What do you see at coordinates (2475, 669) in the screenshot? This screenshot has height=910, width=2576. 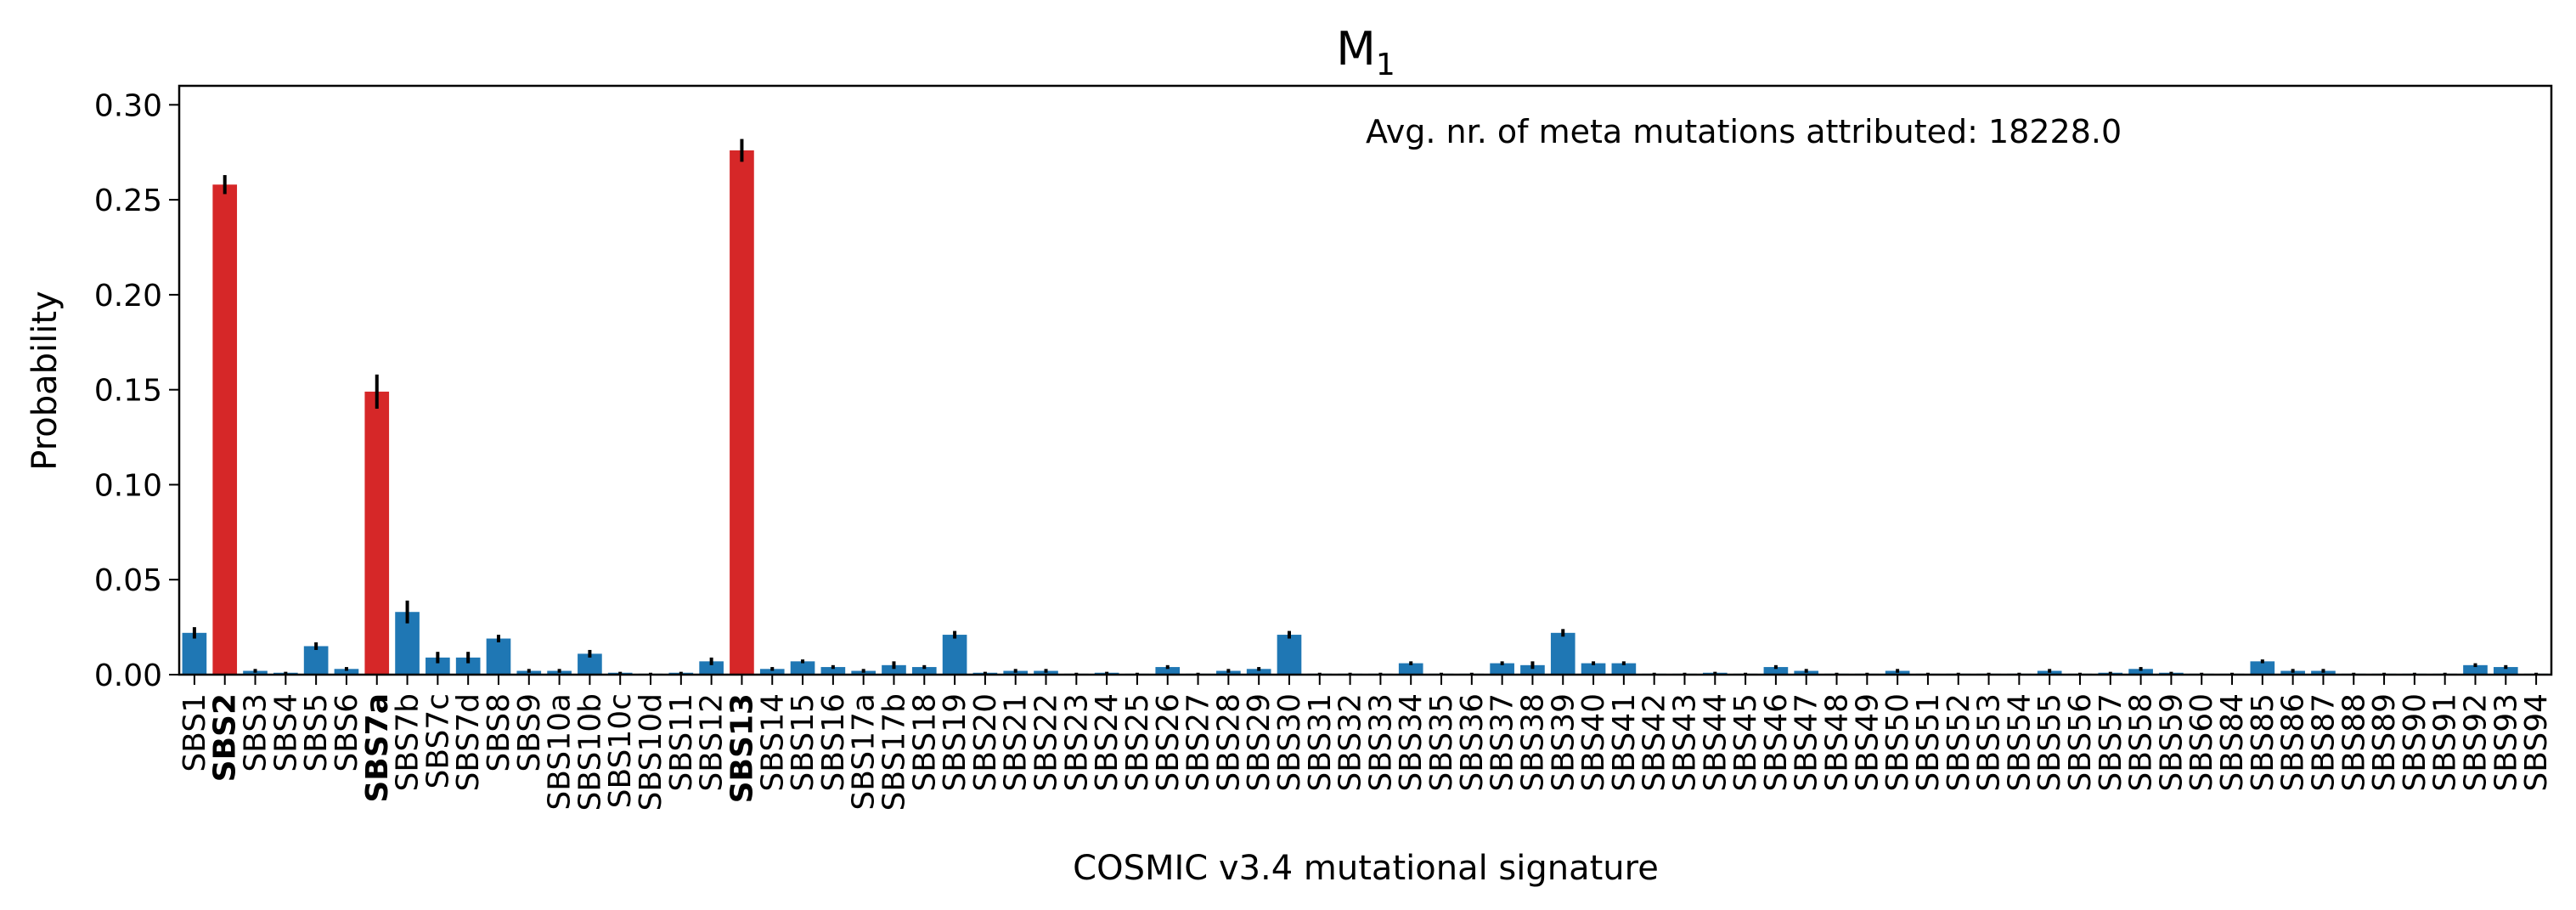 I see `bar-sbs92` at bounding box center [2475, 669].